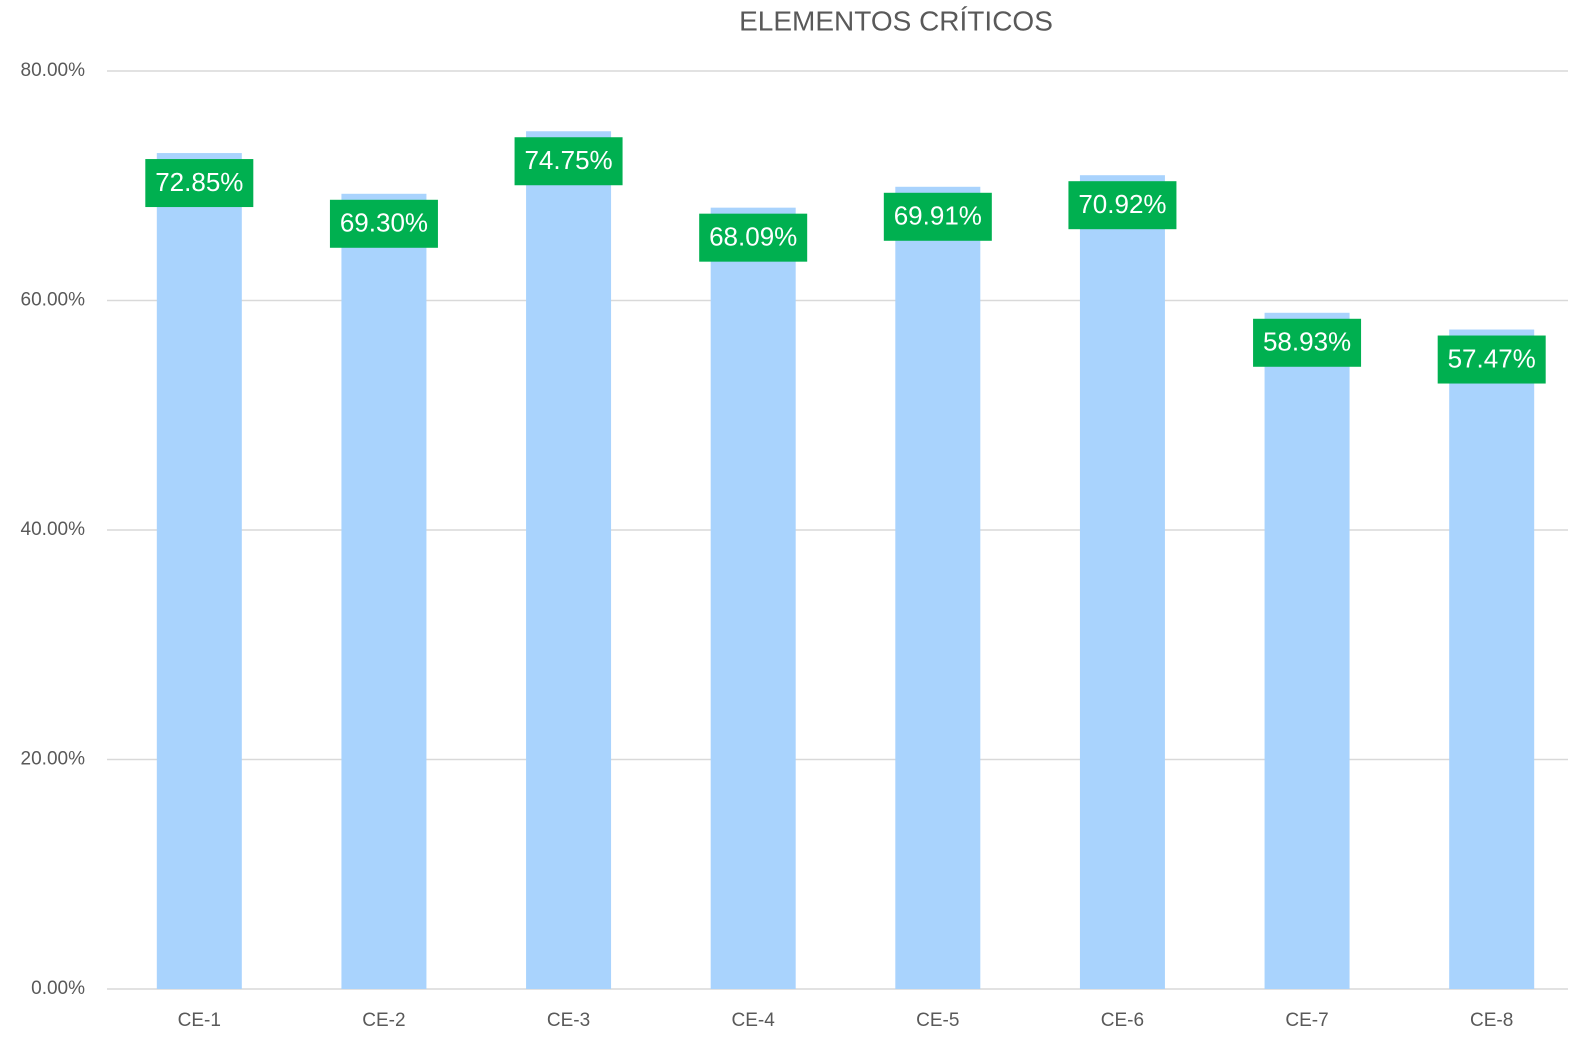  Describe the element at coordinates (58, 988) in the screenshot. I see `y-tick-label: 0.00%` at that location.